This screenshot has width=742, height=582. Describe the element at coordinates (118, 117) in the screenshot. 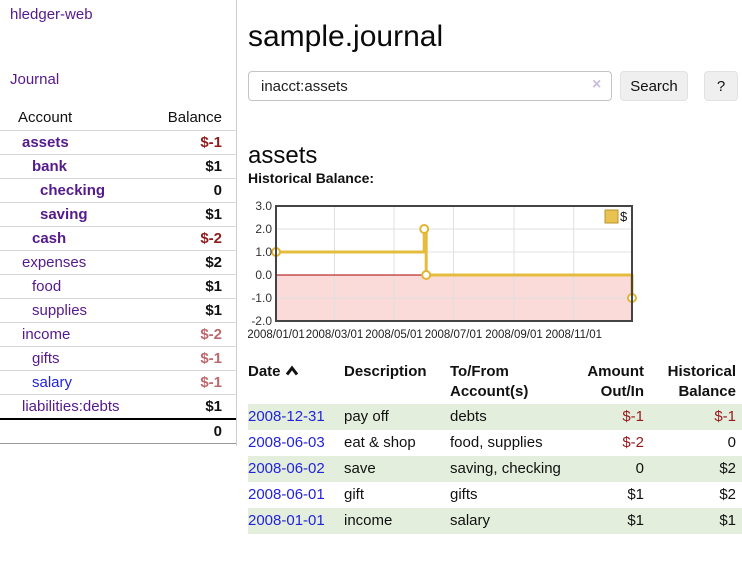

I see `accounts-table-header: Account Balance` at that location.